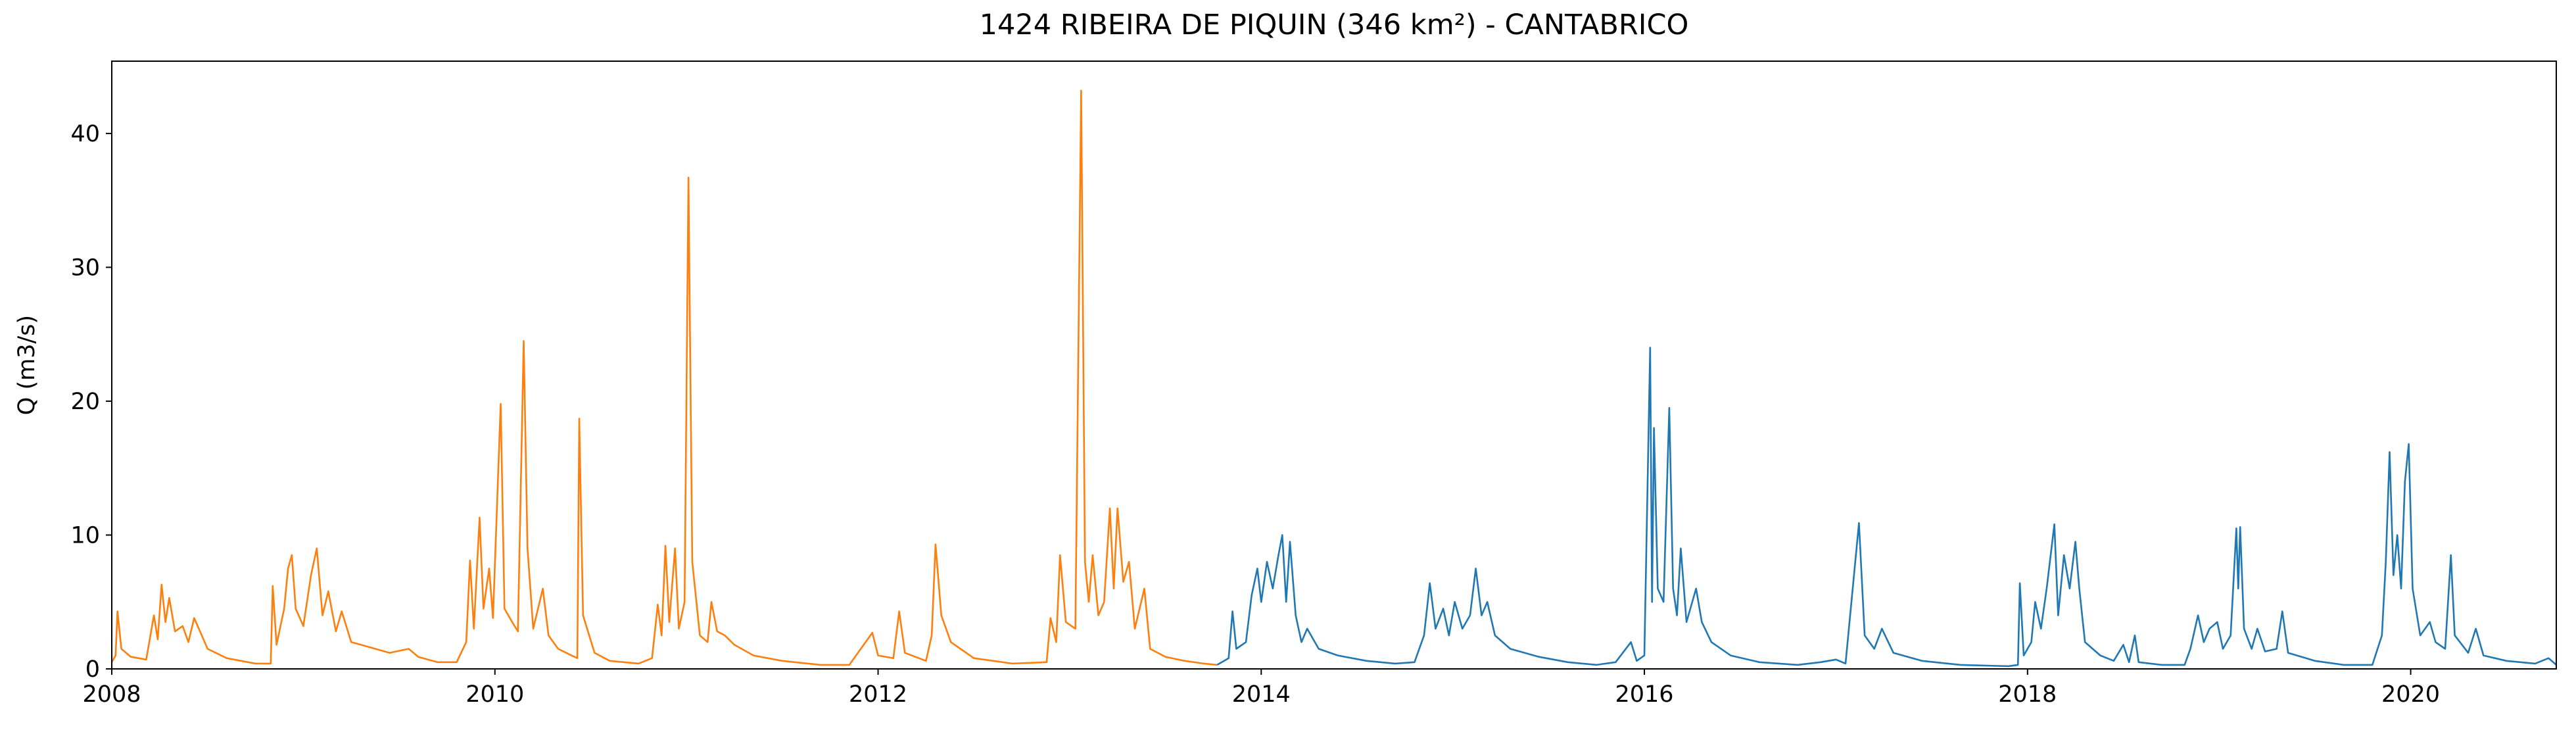  Describe the element at coordinates (85, 402) in the screenshot. I see `y-tick-label: 20` at that location.